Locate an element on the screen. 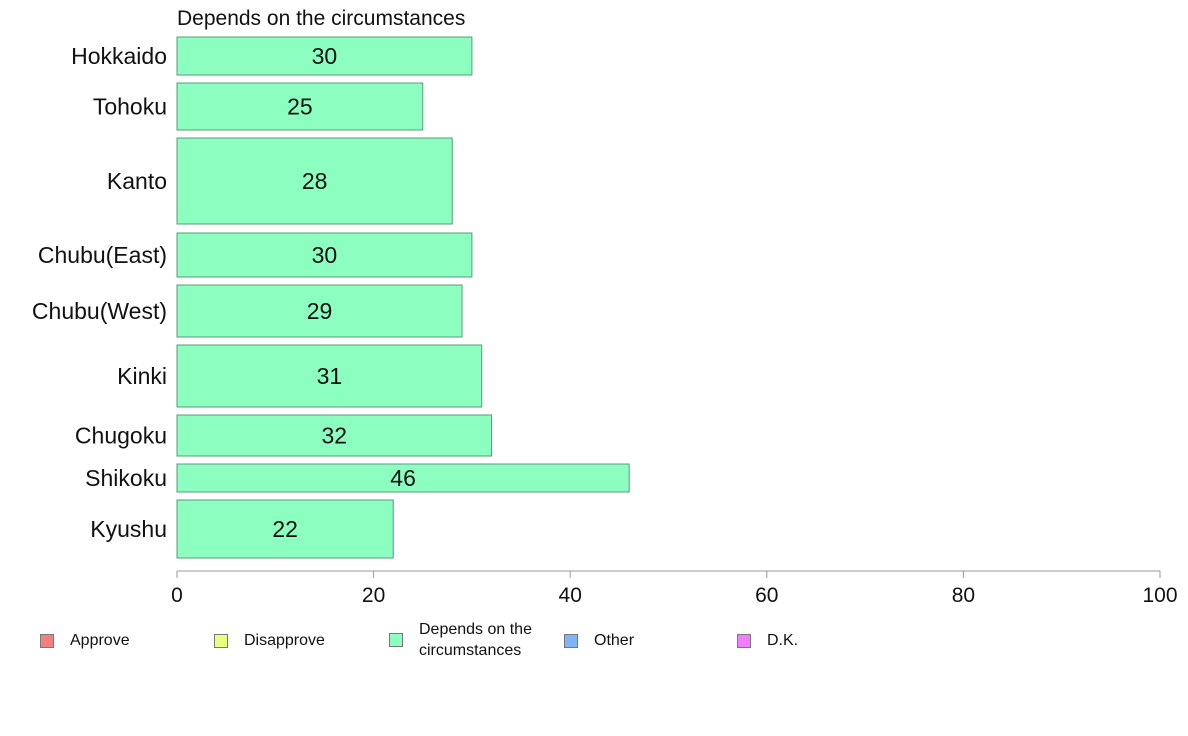  legend-label-approve: Approve is located at coordinates (100, 640).